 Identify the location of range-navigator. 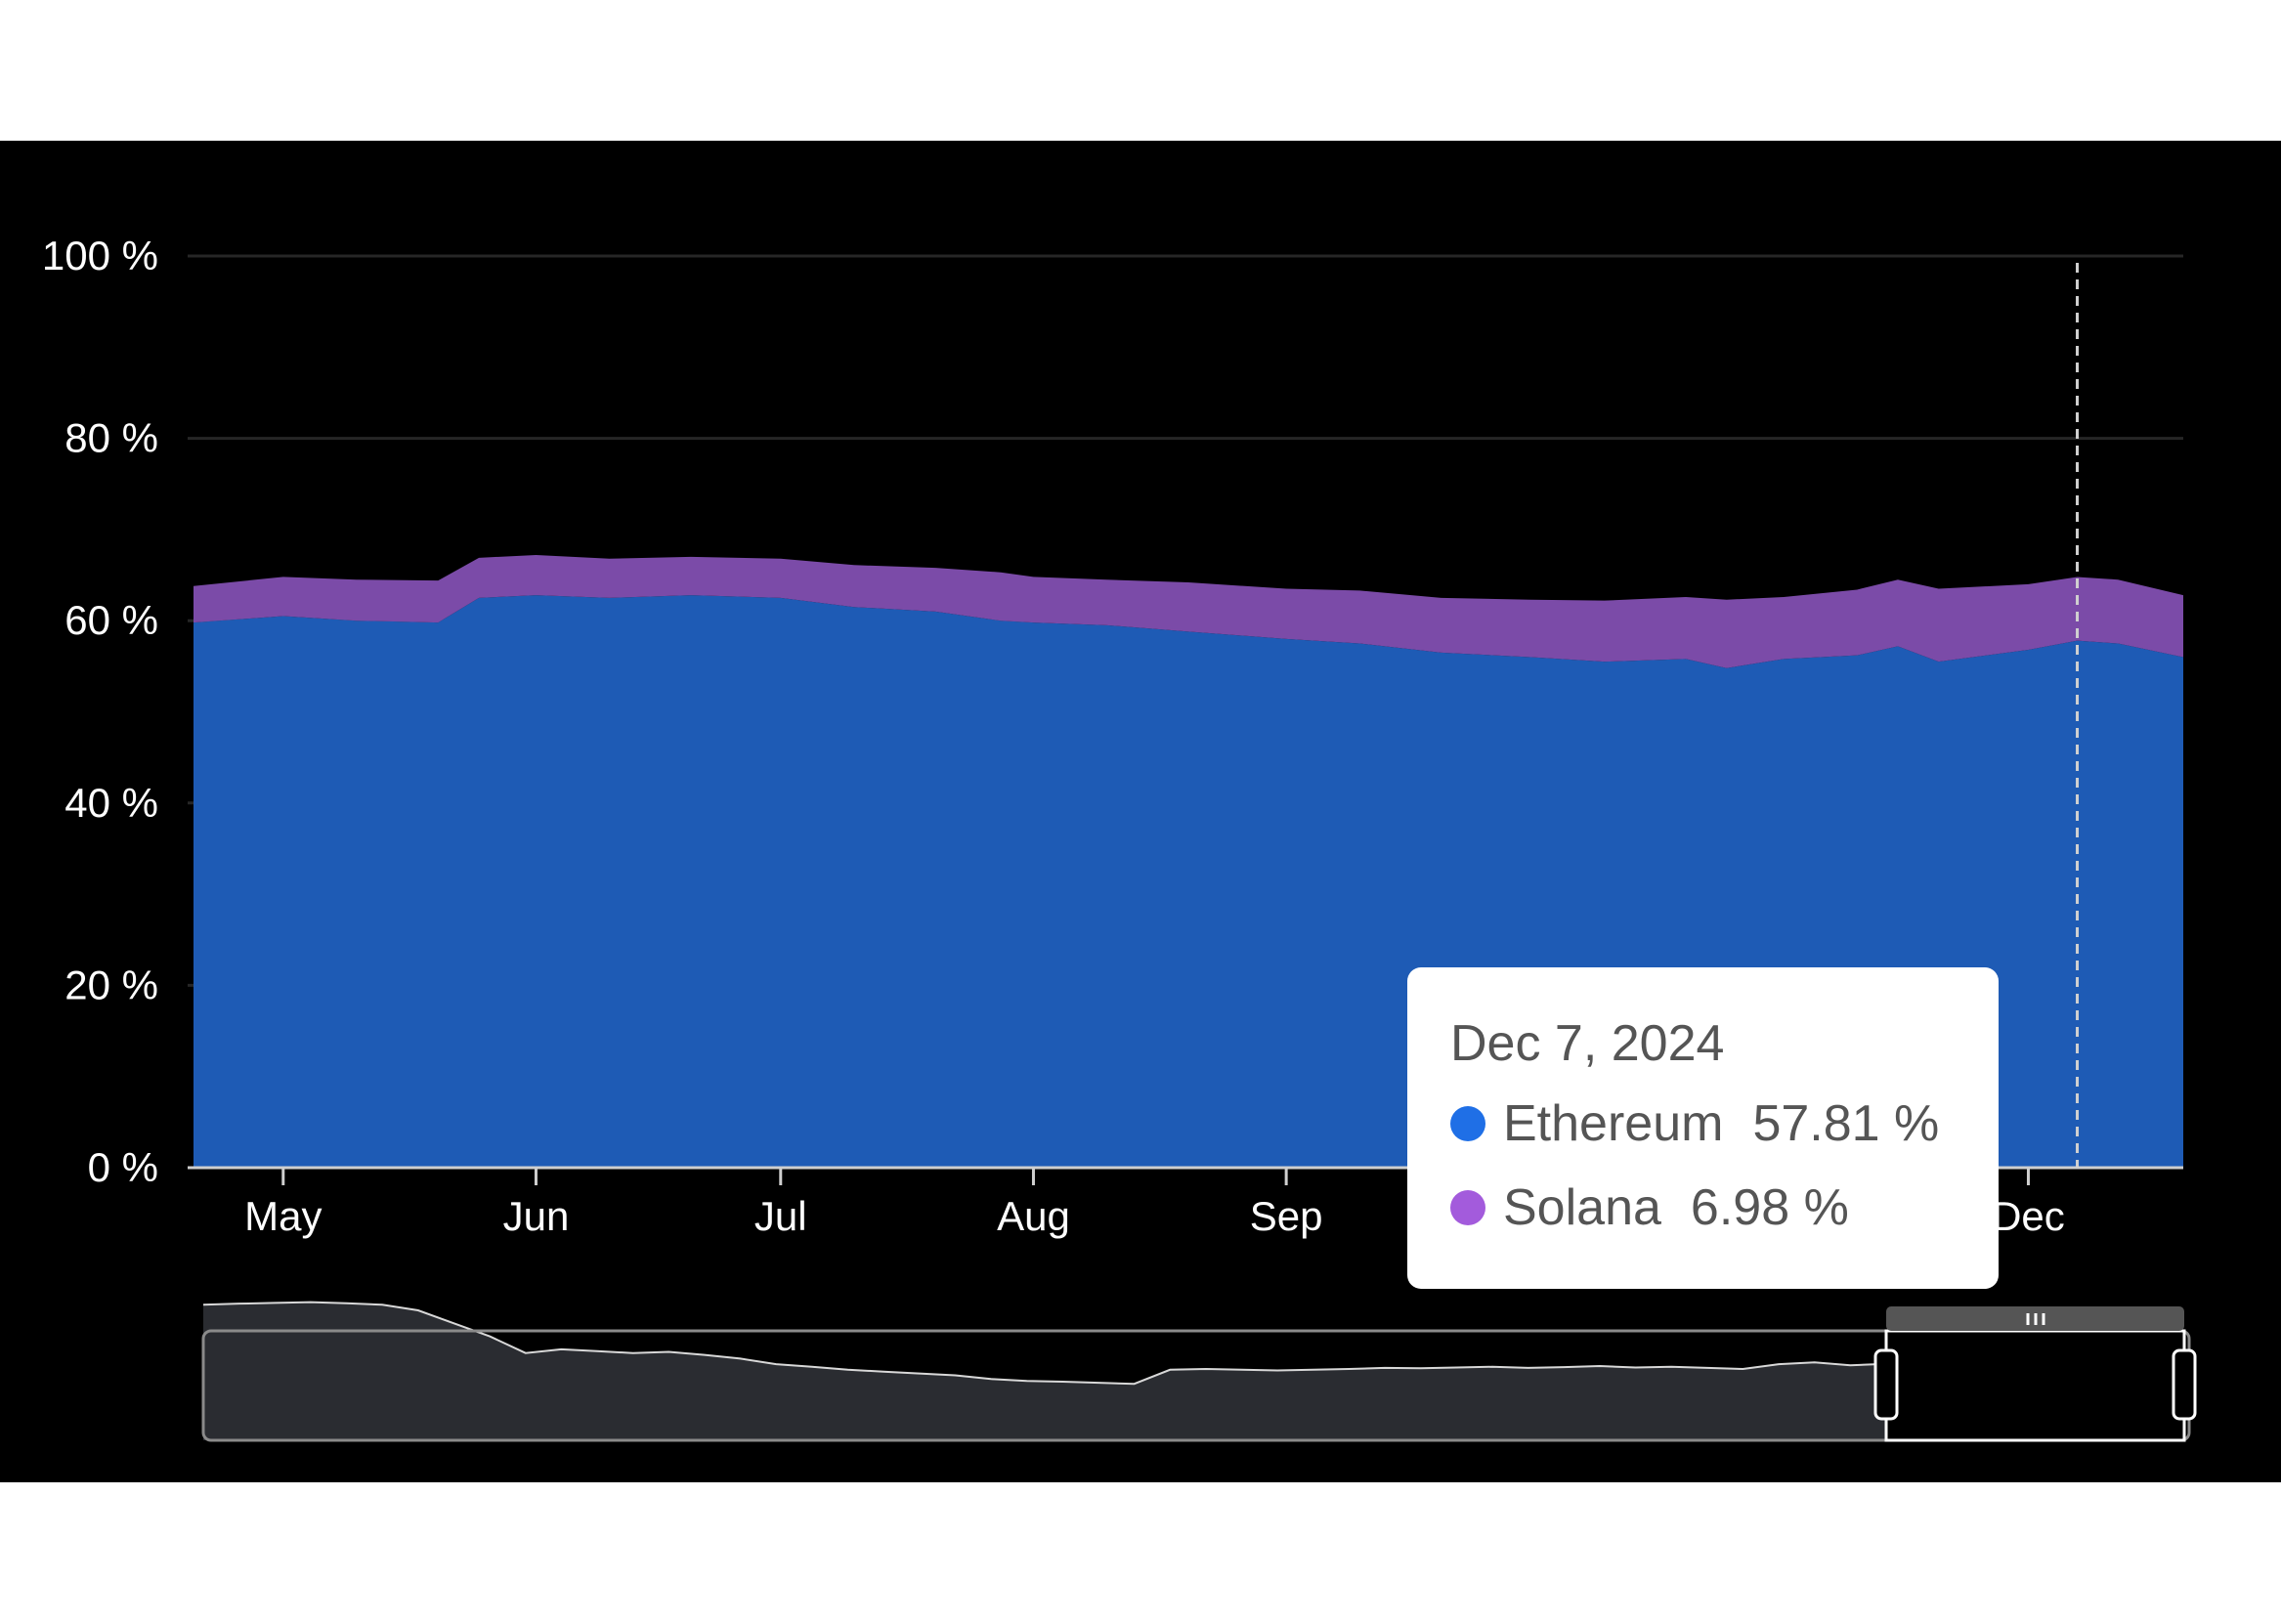
(1199, 1372).